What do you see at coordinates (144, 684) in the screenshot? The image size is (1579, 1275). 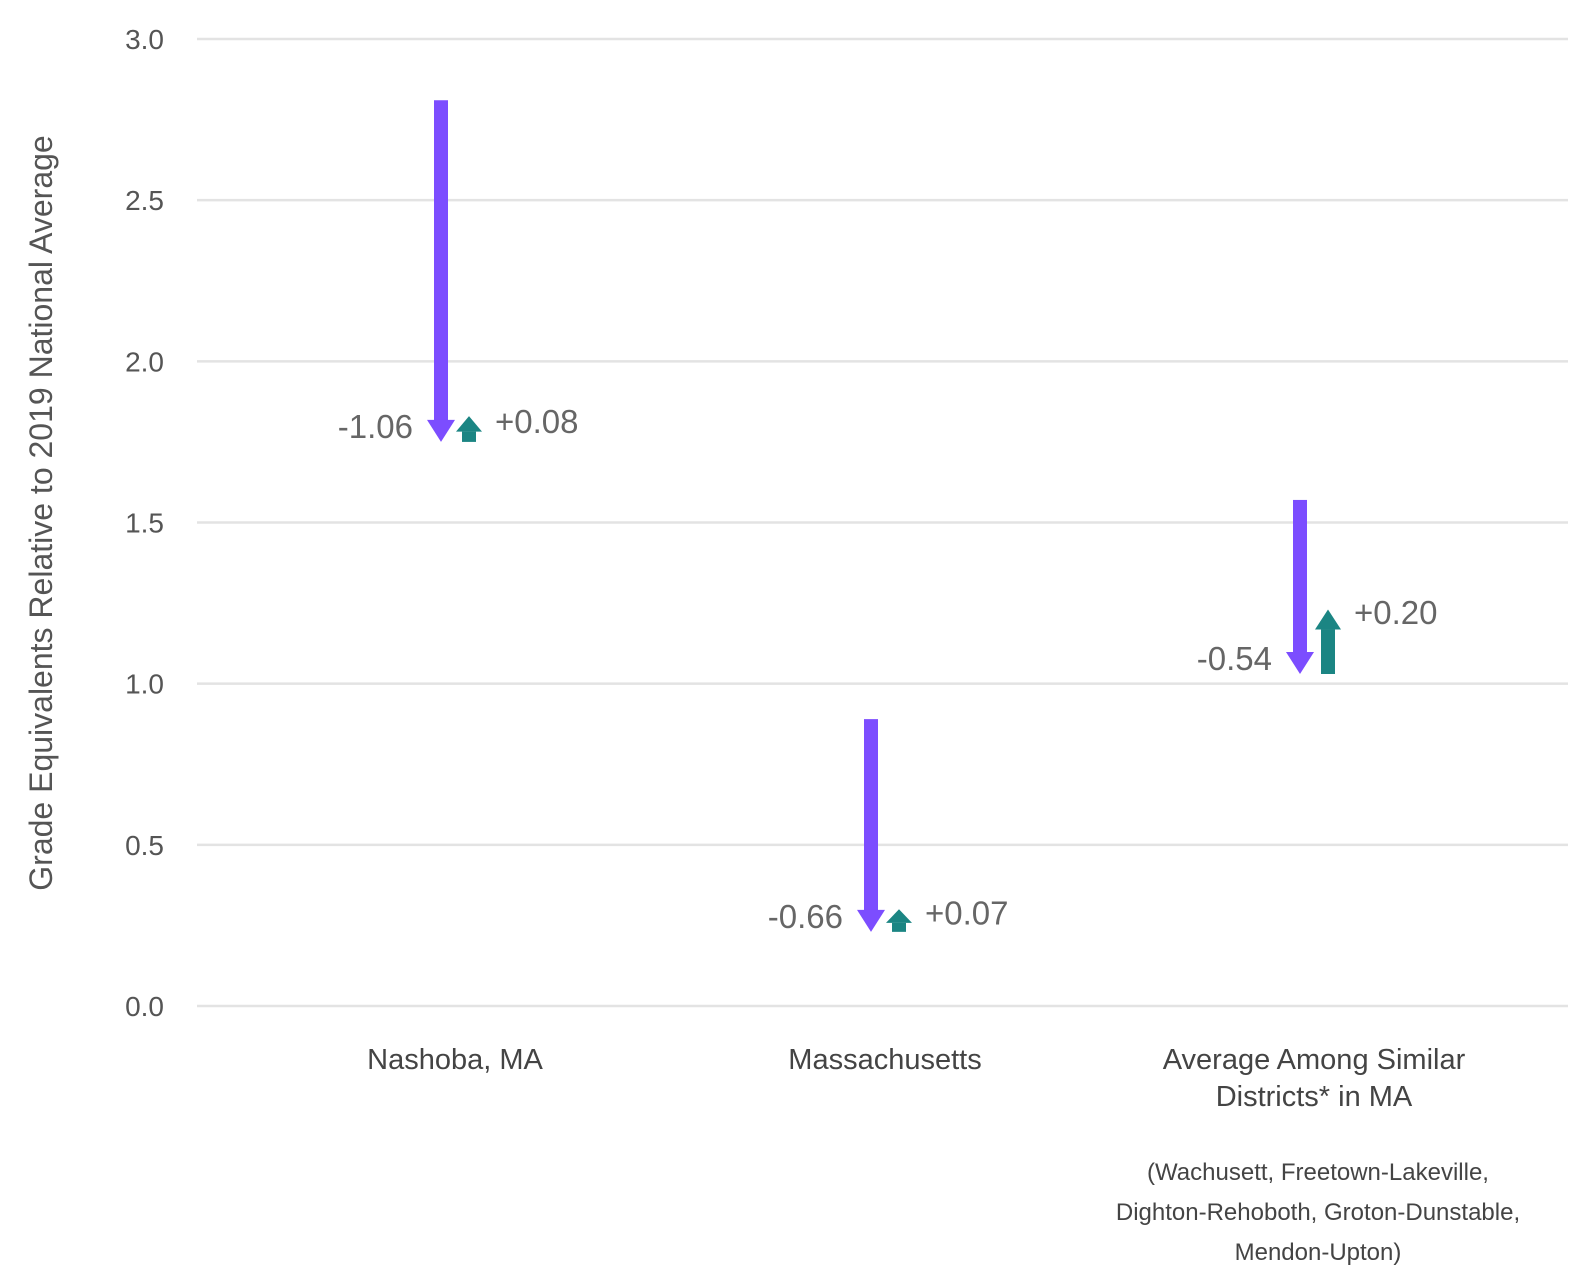 I see `y-tick-label: 1.0` at bounding box center [144, 684].